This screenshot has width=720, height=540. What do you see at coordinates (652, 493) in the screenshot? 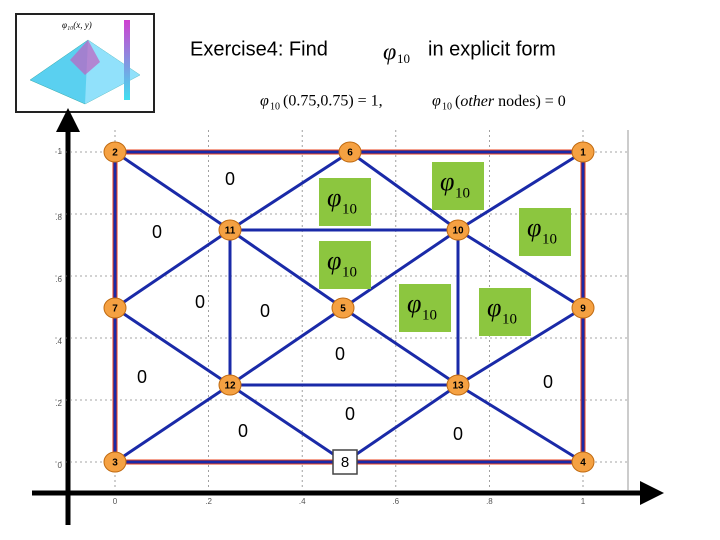
I see `x-arrow` at bounding box center [652, 493].